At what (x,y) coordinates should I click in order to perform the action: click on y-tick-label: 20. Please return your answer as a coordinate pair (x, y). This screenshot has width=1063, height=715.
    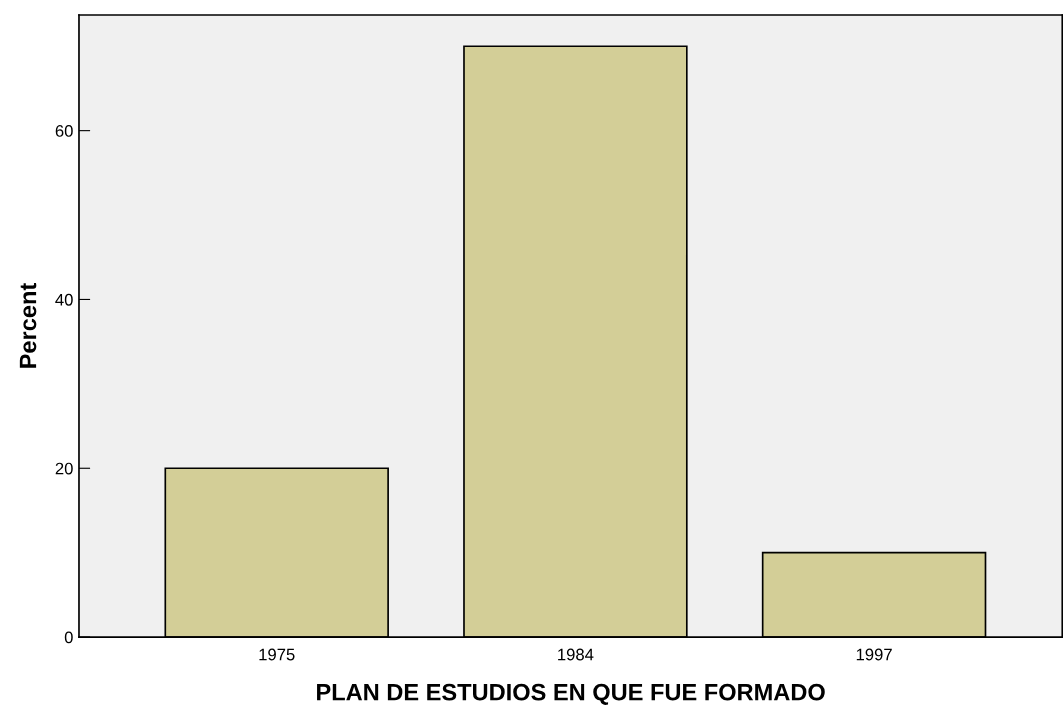
    Looking at the image, I should click on (64, 468).